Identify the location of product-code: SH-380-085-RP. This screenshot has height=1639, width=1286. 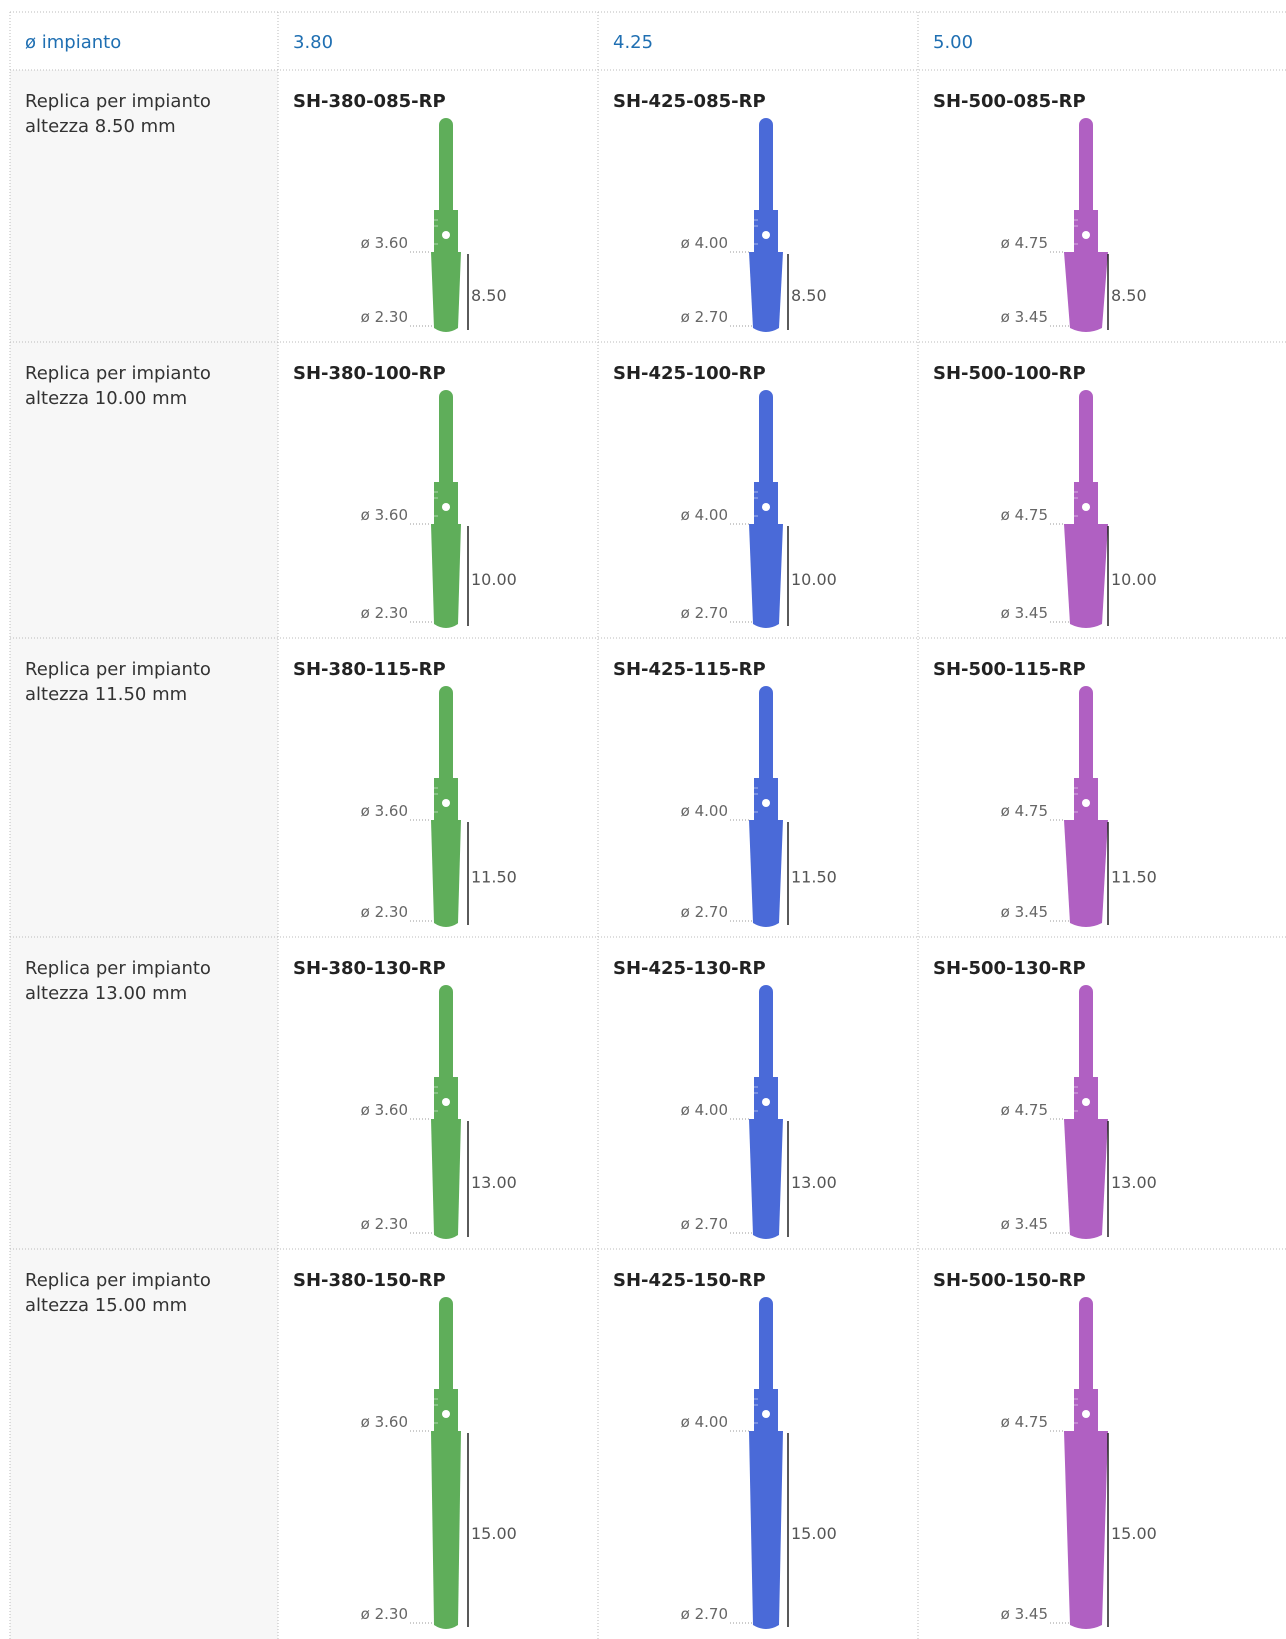
(369, 101).